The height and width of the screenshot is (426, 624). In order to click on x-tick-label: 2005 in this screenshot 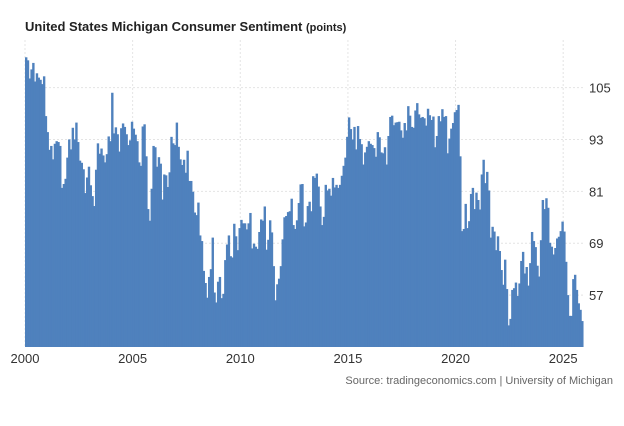, I will do `click(132, 358)`.